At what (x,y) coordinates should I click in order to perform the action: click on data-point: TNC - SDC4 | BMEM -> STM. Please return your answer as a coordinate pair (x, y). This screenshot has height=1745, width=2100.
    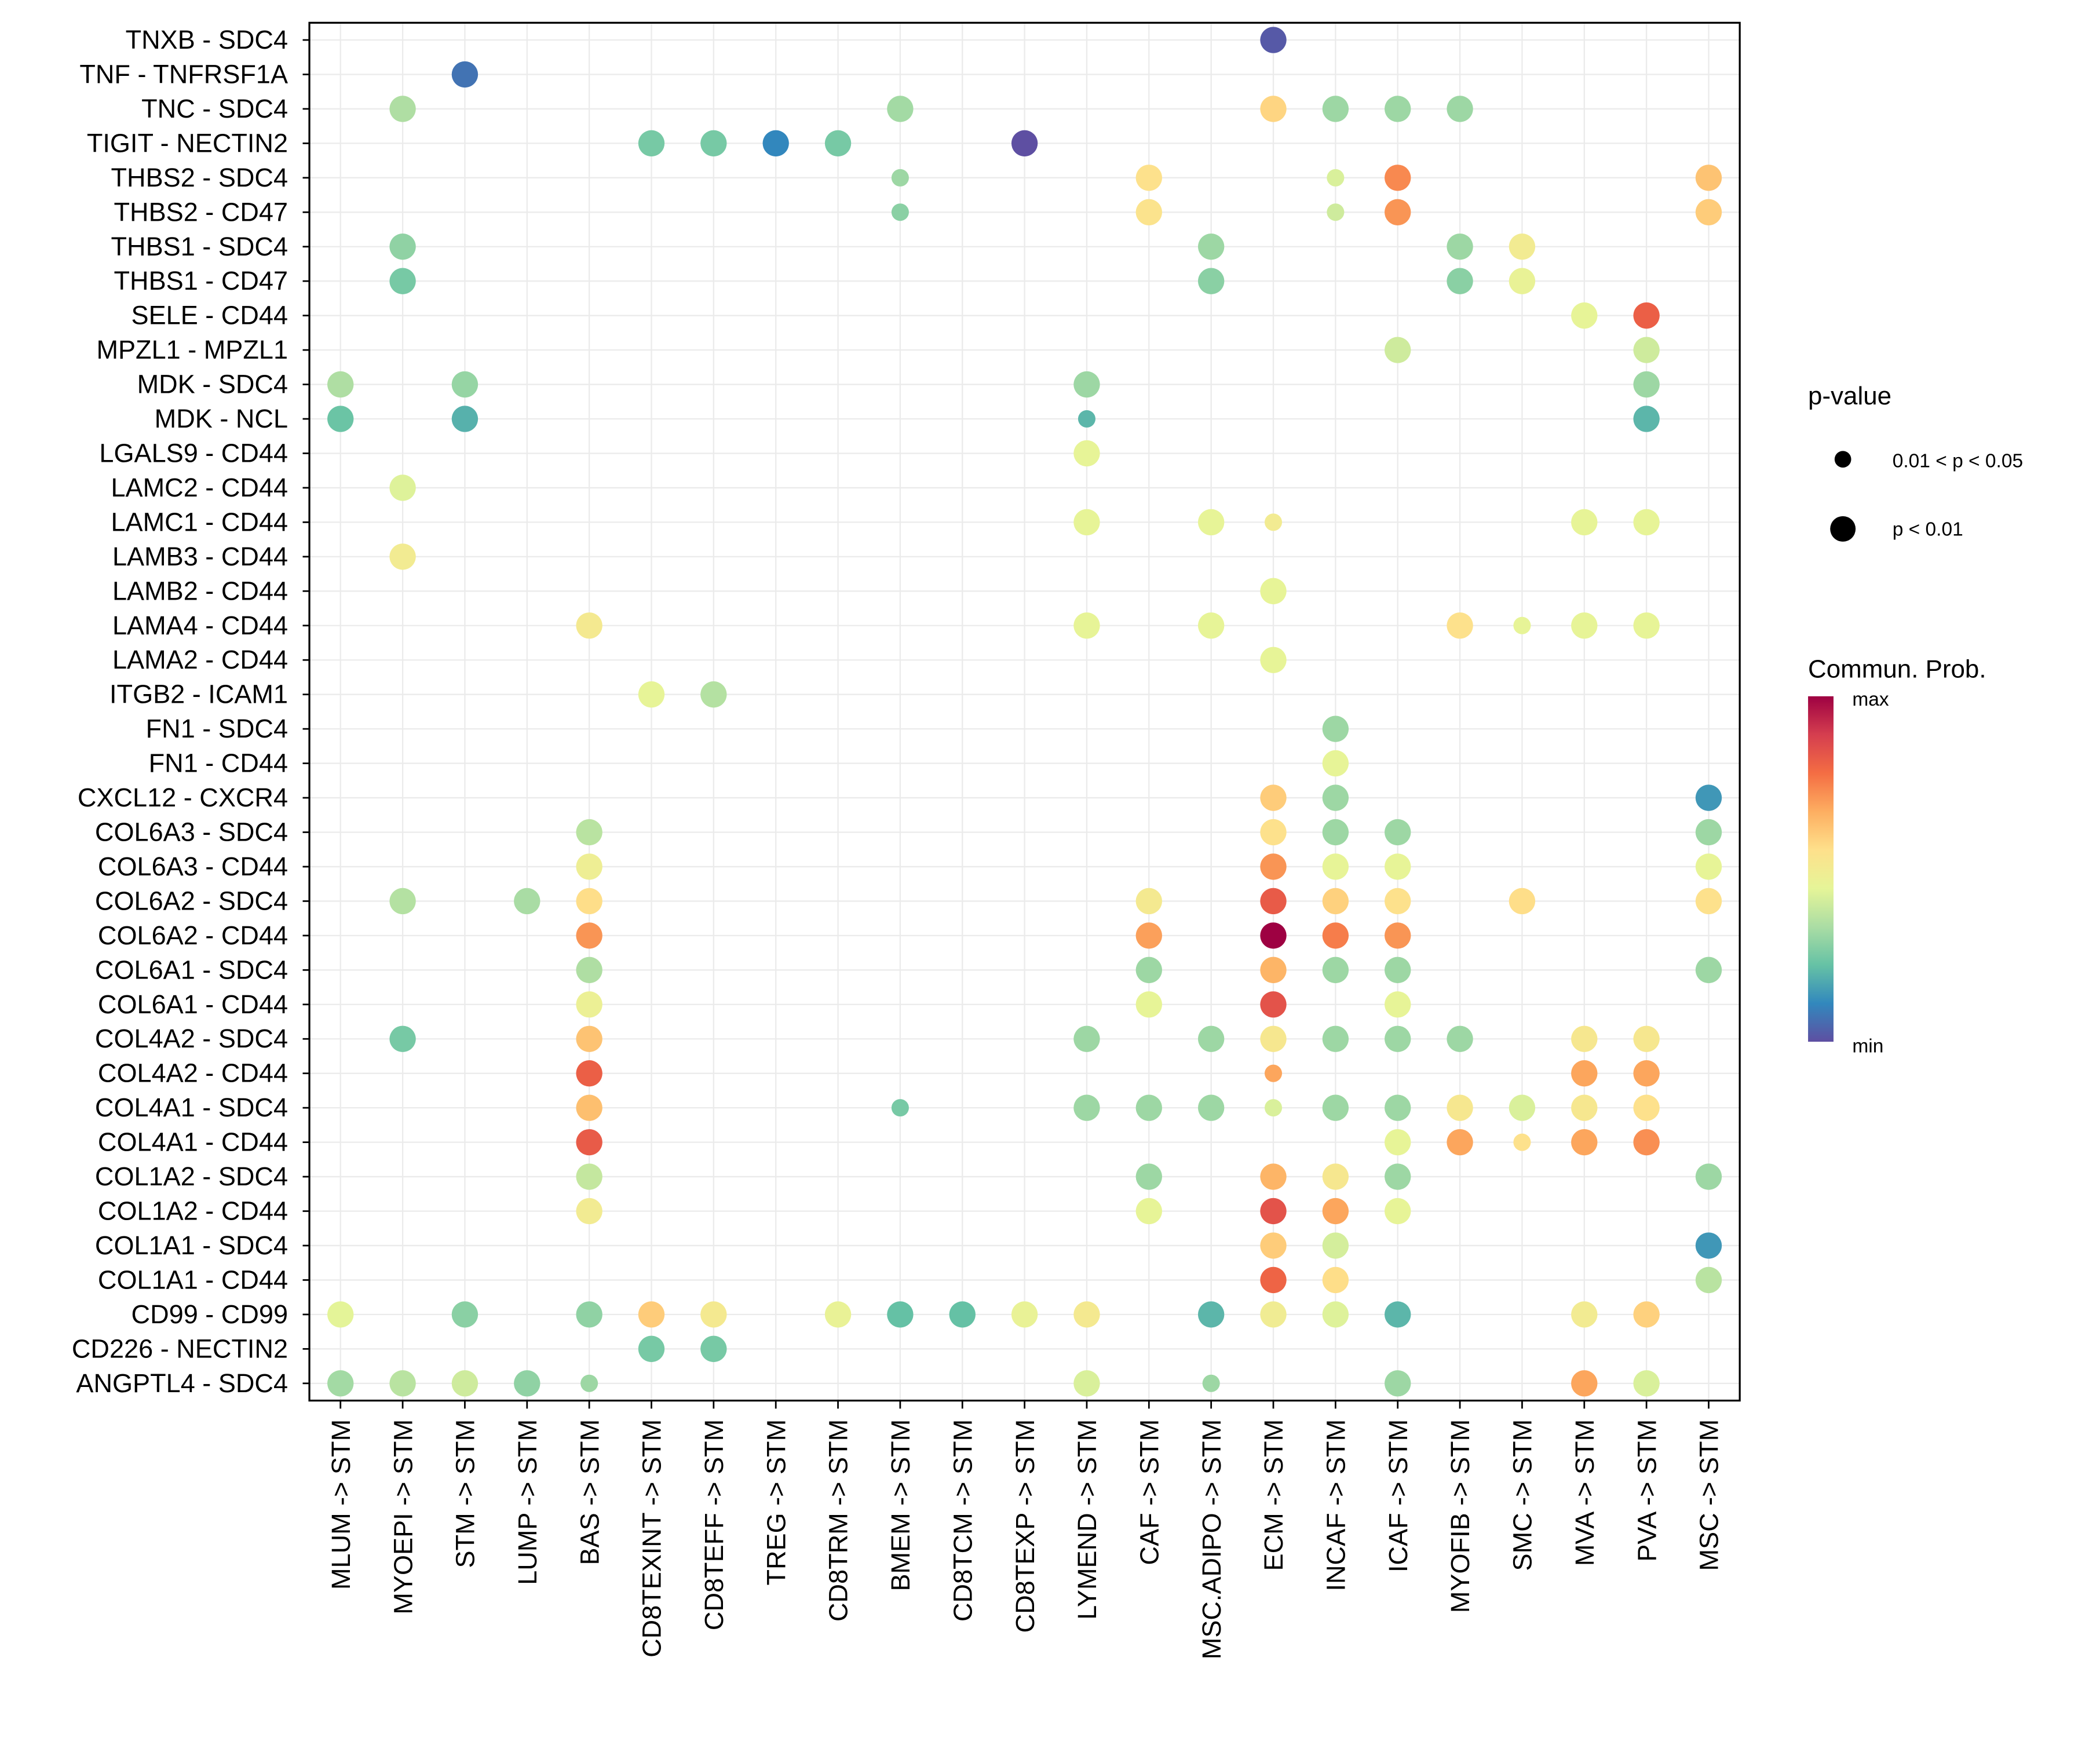
    Looking at the image, I should click on (901, 109).